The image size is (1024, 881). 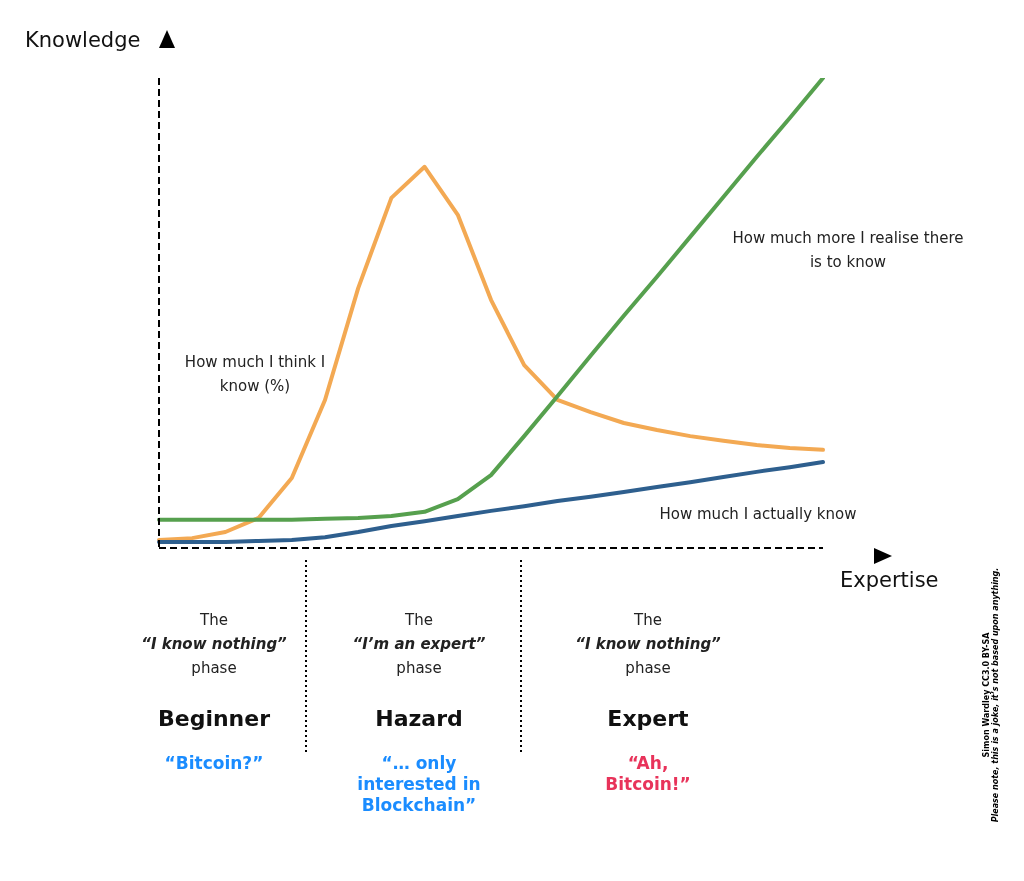 What do you see at coordinates (214, 718) in the screenshot?
I see `text: Beginner` at bounding box center [214, 718].